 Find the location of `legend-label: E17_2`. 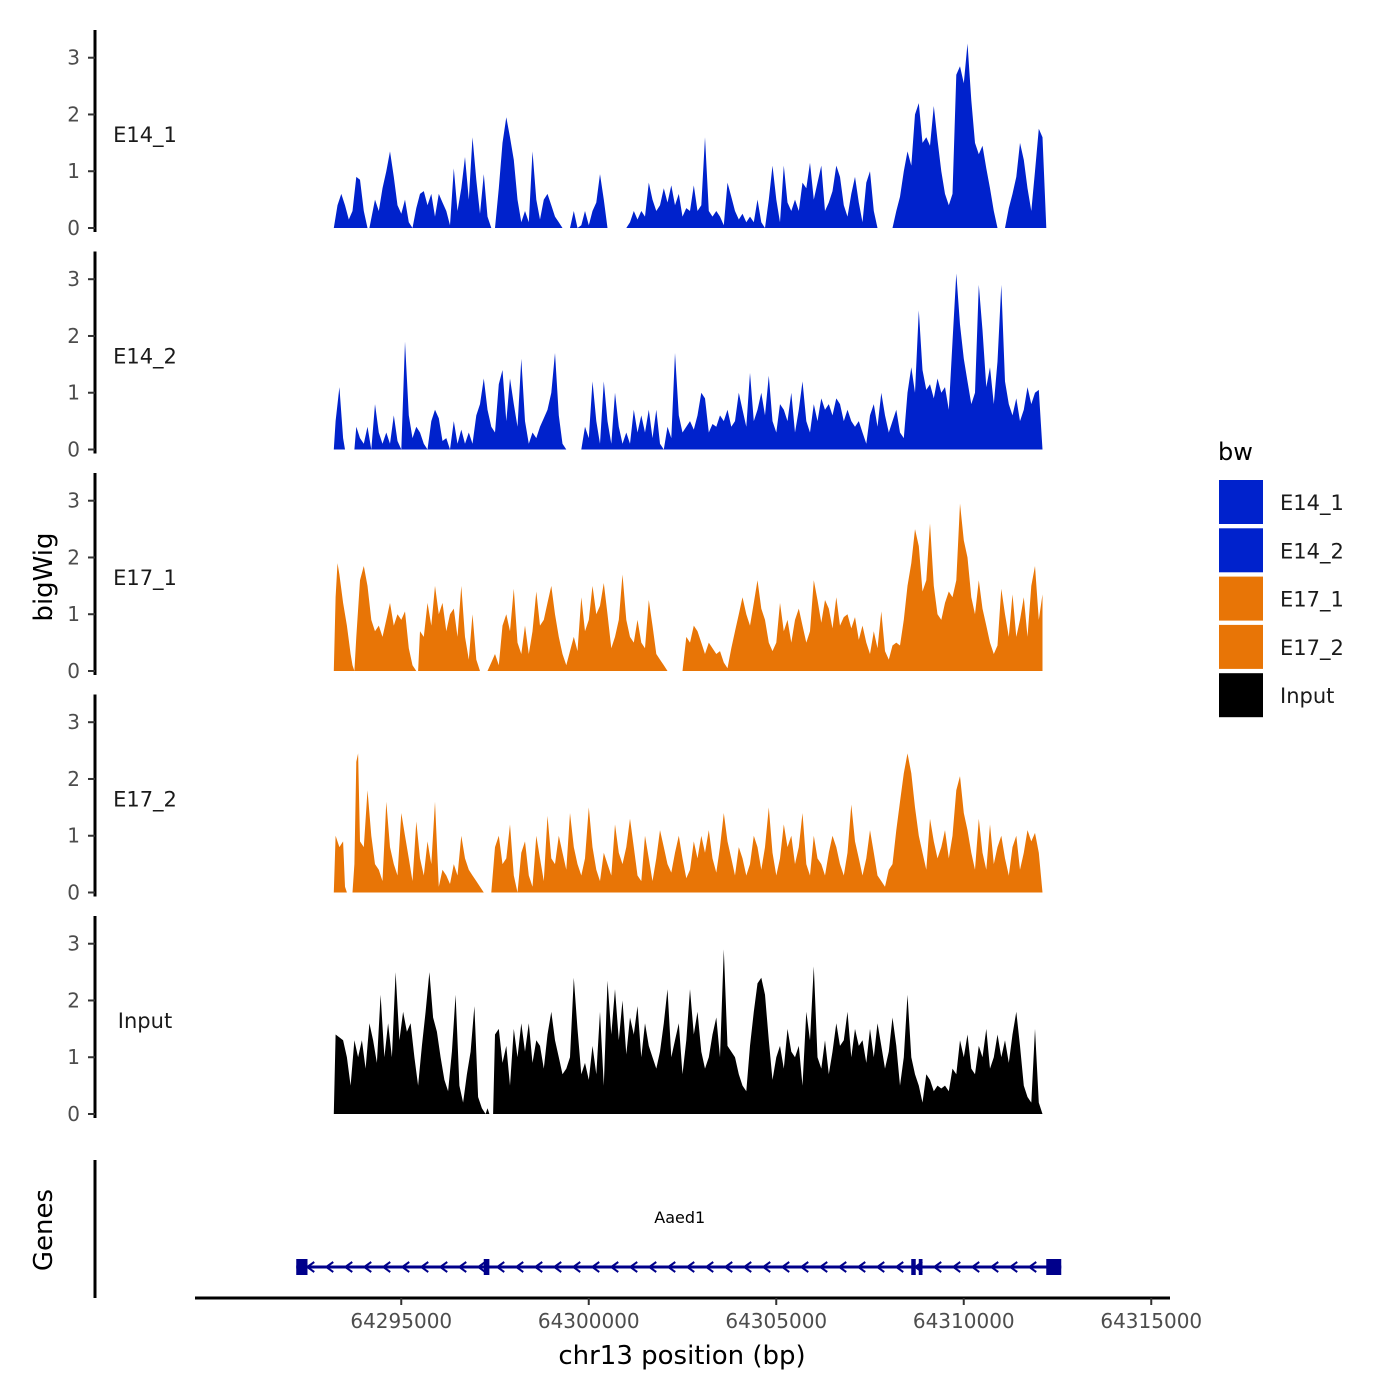

legend-label: E17_2 is located at coordinates (1312, 648).